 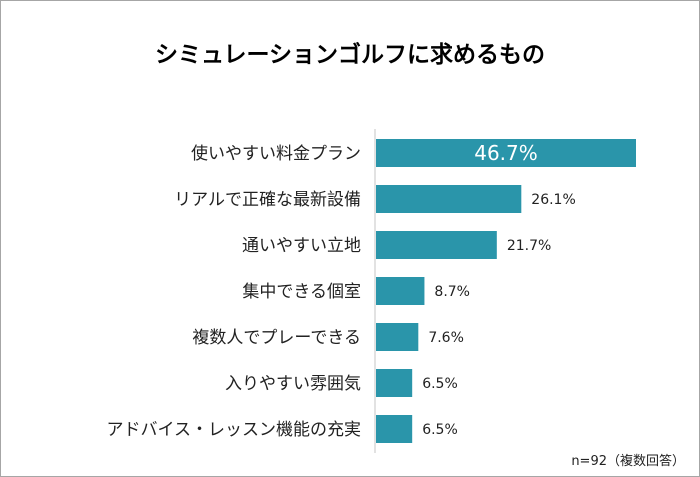 What do you see at coordinates (301, 292) in the screenshot?
I see `category-label: 集中できる個室` at bounding box center [301, 292].